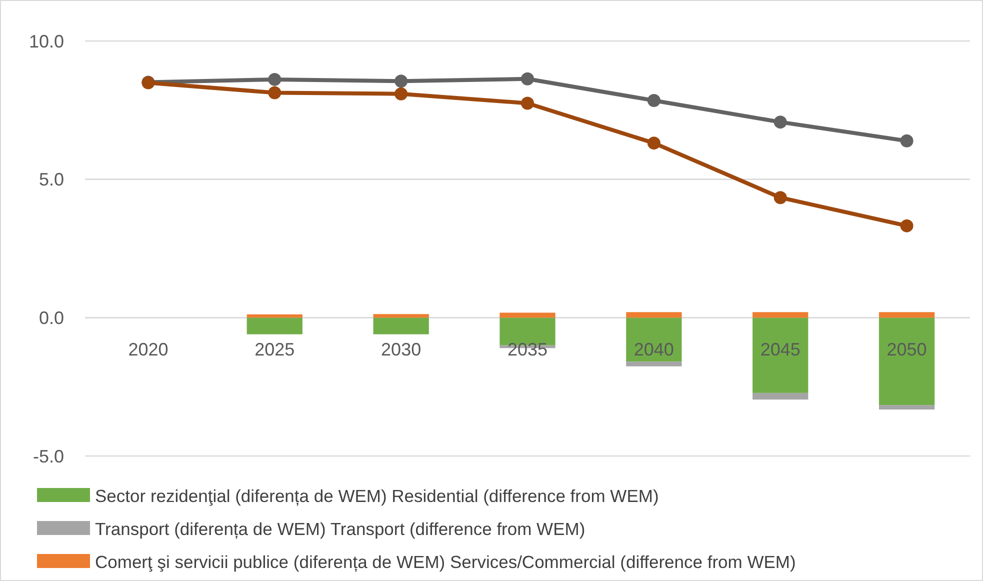  Describe the element at coordinates (340, 529) in the screenshot. I see `legend-label: Transport (diferența de WEM) Transport (difference from WEM)` at that location.